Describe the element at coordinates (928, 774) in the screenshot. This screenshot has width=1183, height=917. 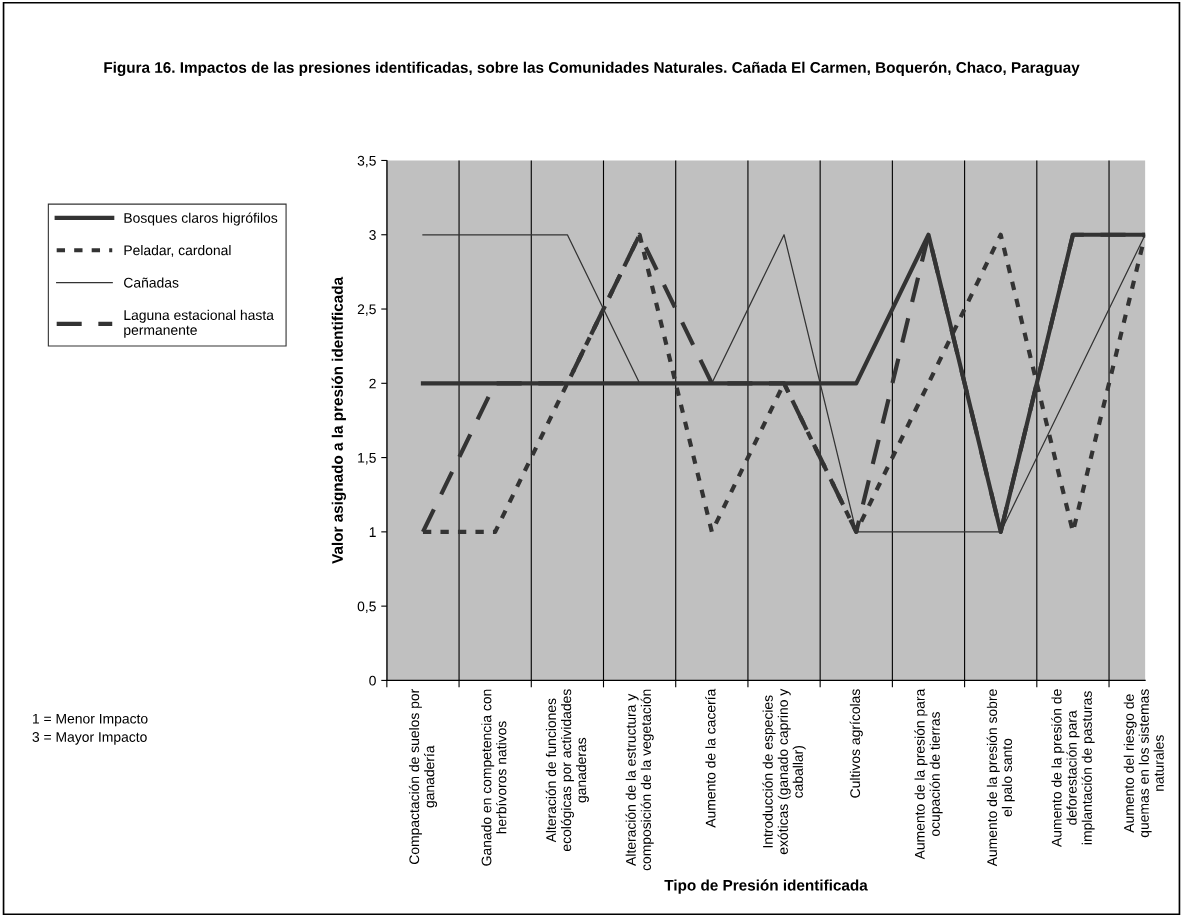
I see `x-tick-label: Aumento de la presión para ocupación de tierras` at that location.